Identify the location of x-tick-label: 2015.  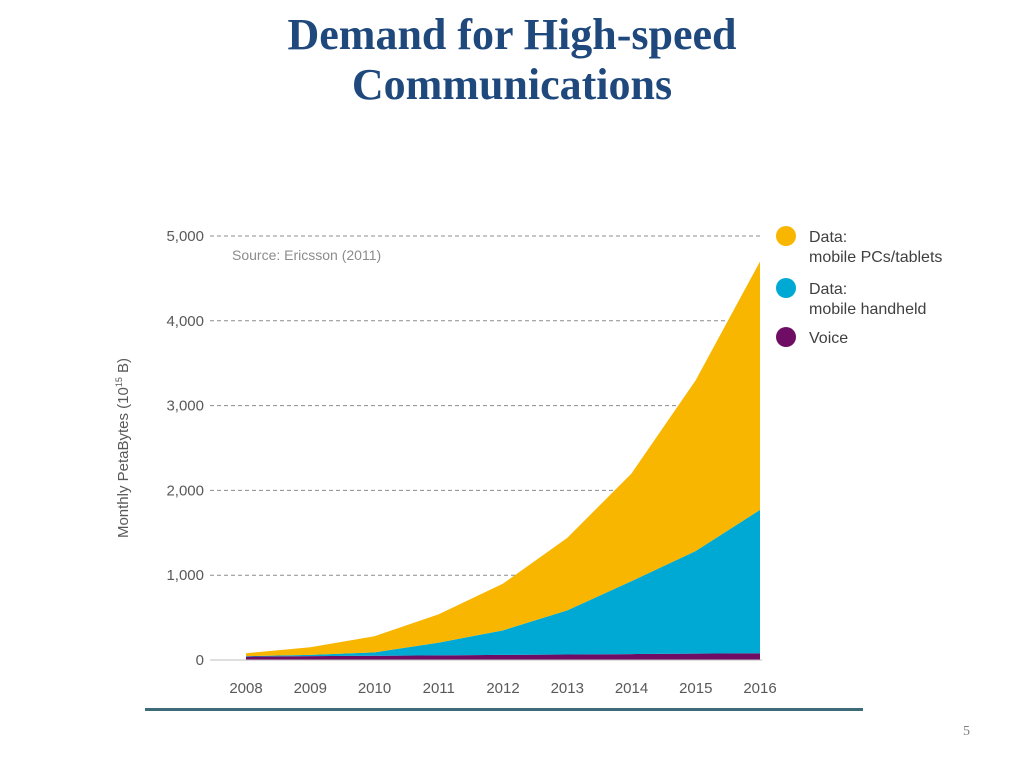
(695, 688).